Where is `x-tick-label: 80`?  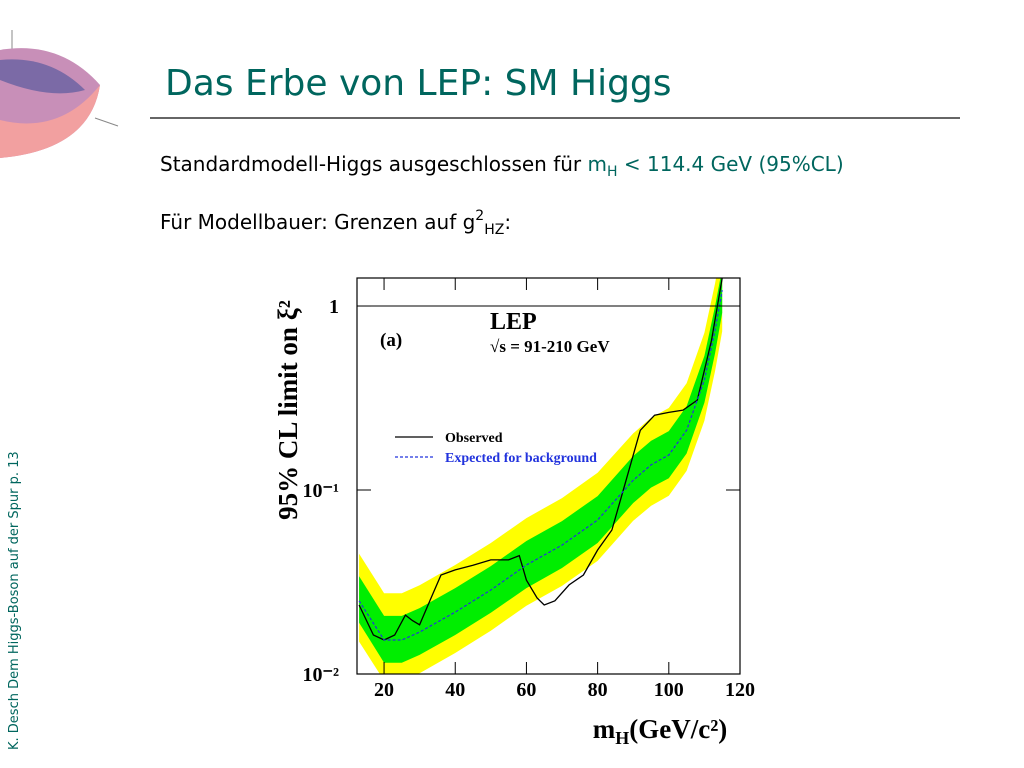 x-tick-label: 80 is located at coordinates (598, 690).